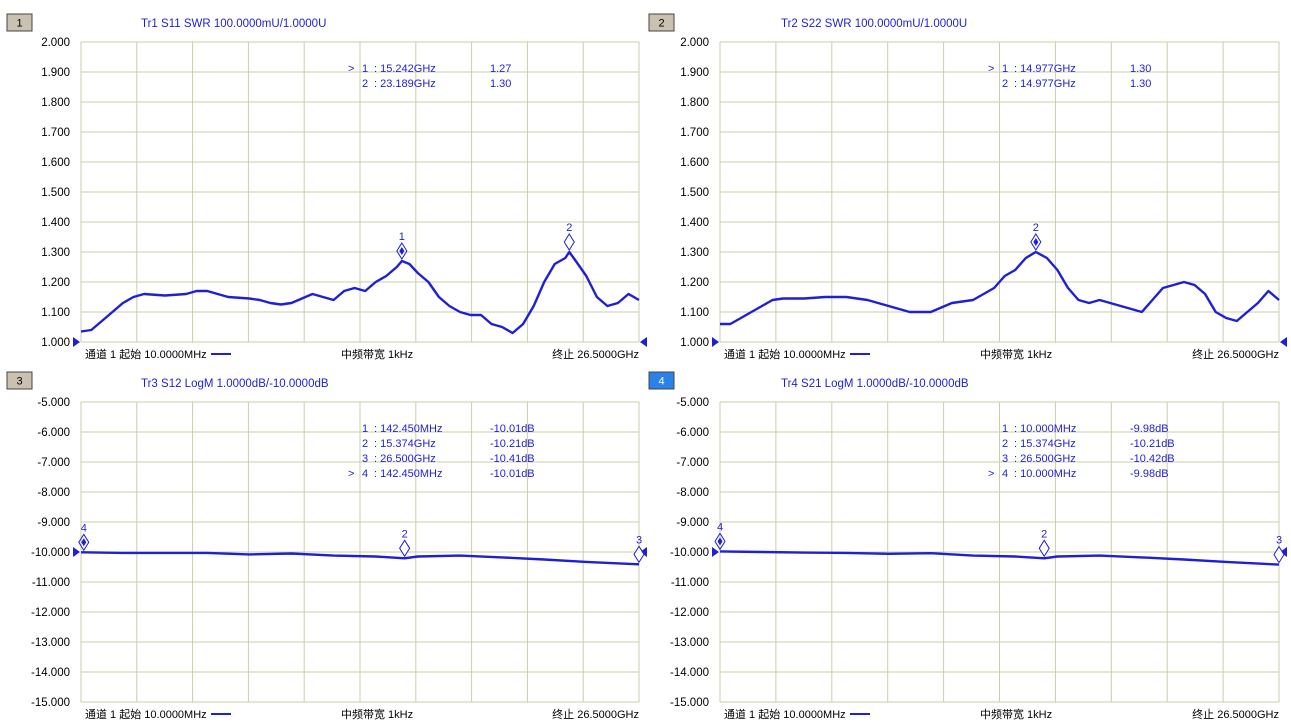 This screenshot has width=1291, height=727. I want to click on marker-table-cell: 4, so click(1005, 474).